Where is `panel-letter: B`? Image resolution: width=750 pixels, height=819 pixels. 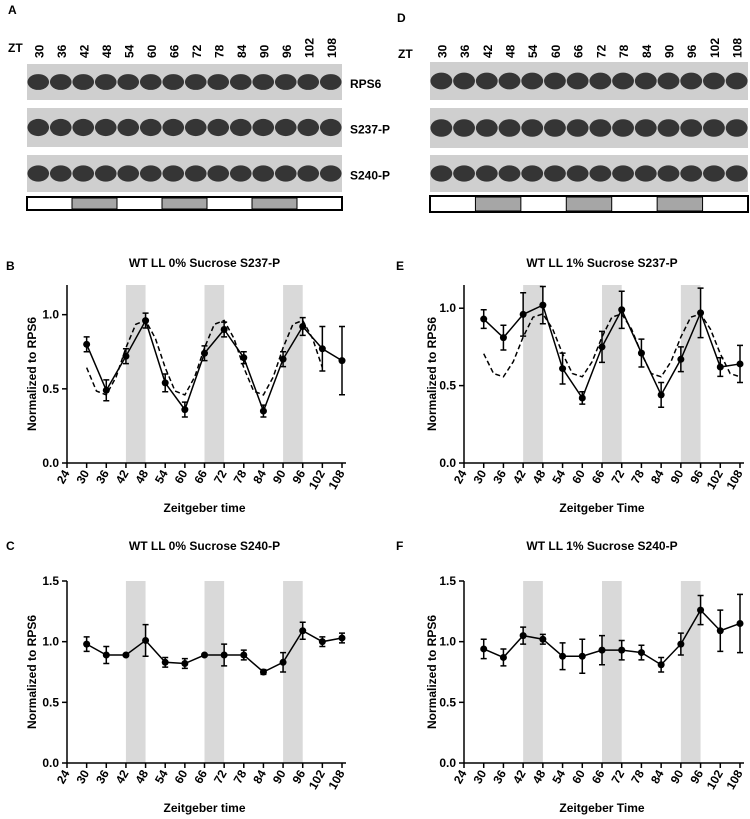 panel-letter: B is located at coordinates (10, 266).